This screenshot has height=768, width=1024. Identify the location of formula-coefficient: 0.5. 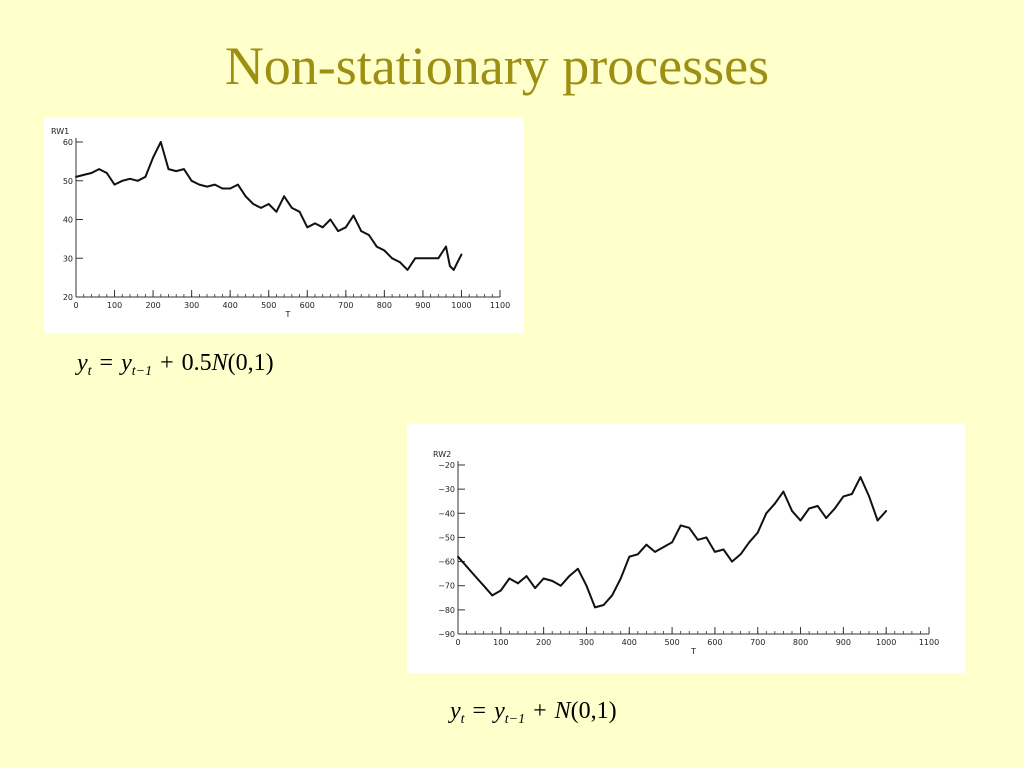
(196, 363).